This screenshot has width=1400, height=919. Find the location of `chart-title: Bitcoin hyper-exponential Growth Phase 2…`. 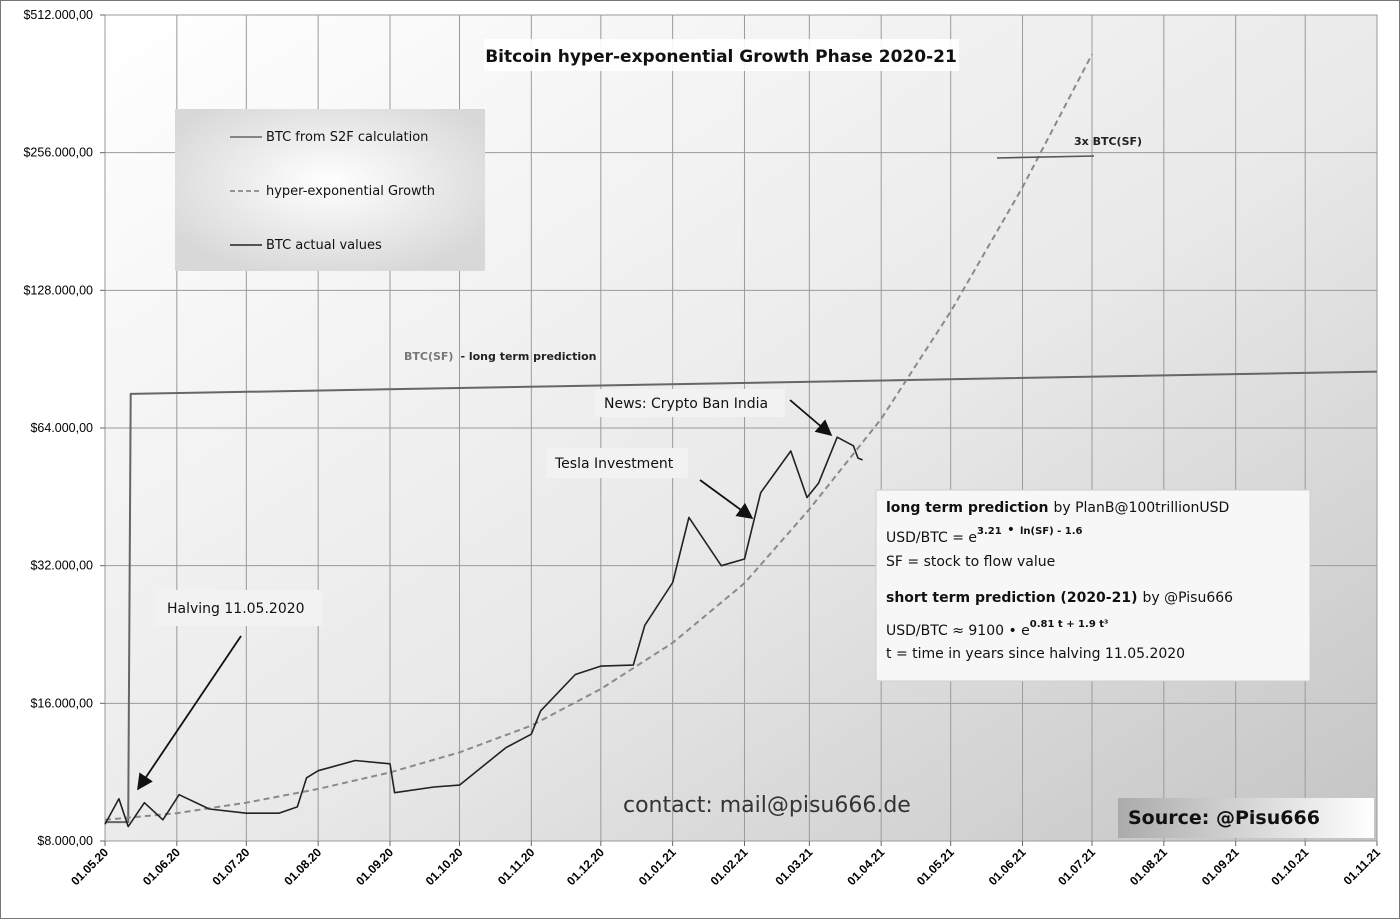

chart-title: Bitcoin hyper-exponential Growth Phase 2… is located at coordinates (721, 57).